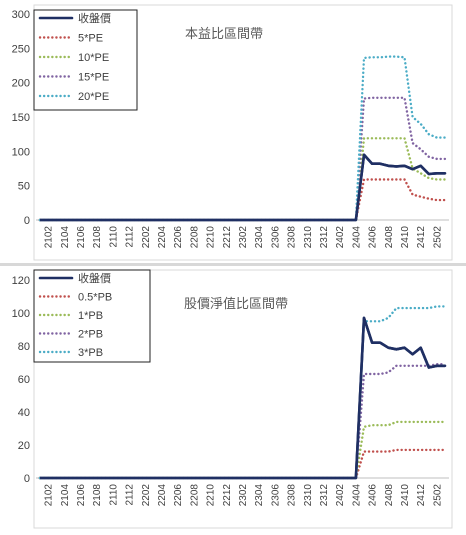 This screenshot has width=466, height=535. I want to click on y-tick-label: 300, so click(21, 15).